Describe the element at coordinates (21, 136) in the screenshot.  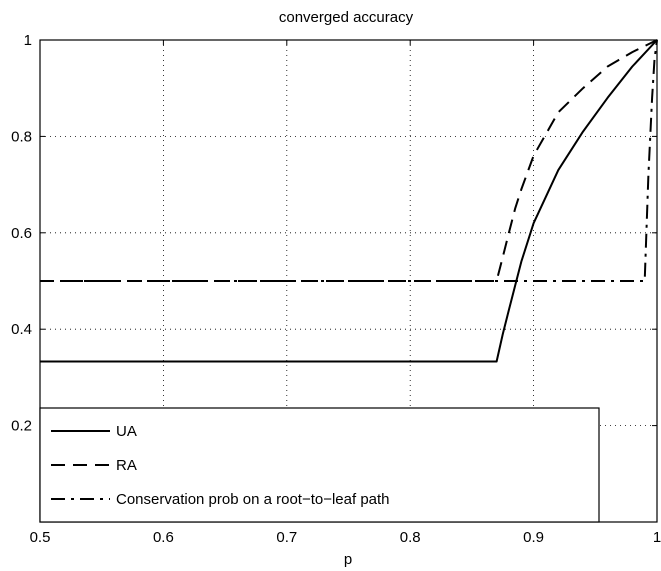
I see `y-tick-label: 0.8` at that location.